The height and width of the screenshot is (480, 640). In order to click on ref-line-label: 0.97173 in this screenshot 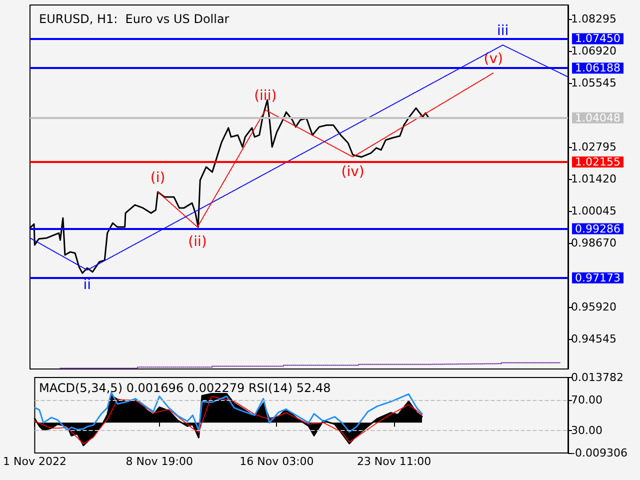, I will do `click(597, 277)`.